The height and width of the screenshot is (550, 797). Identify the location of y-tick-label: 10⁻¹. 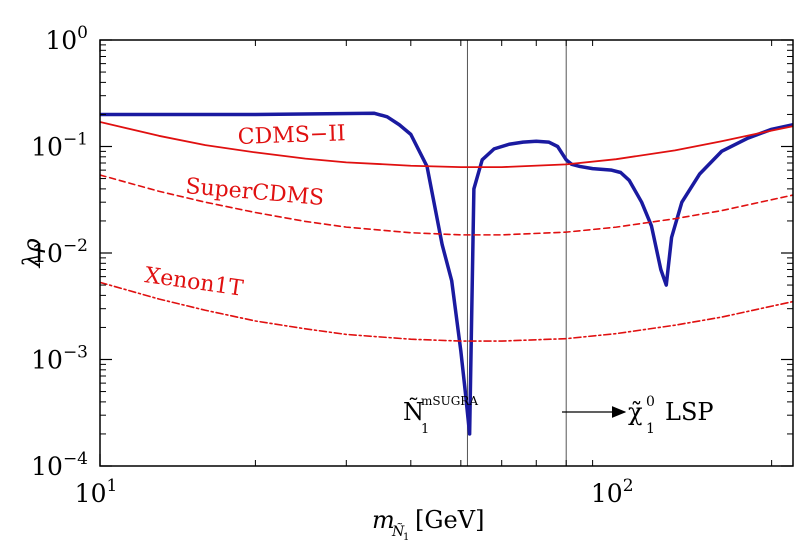
(59, 146).